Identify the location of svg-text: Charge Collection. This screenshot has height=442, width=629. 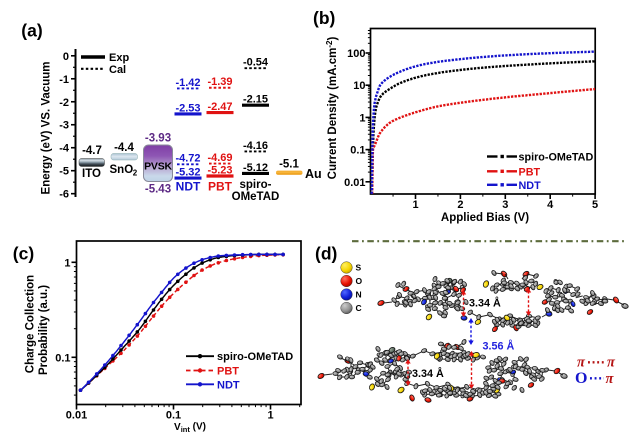
(31, 324).